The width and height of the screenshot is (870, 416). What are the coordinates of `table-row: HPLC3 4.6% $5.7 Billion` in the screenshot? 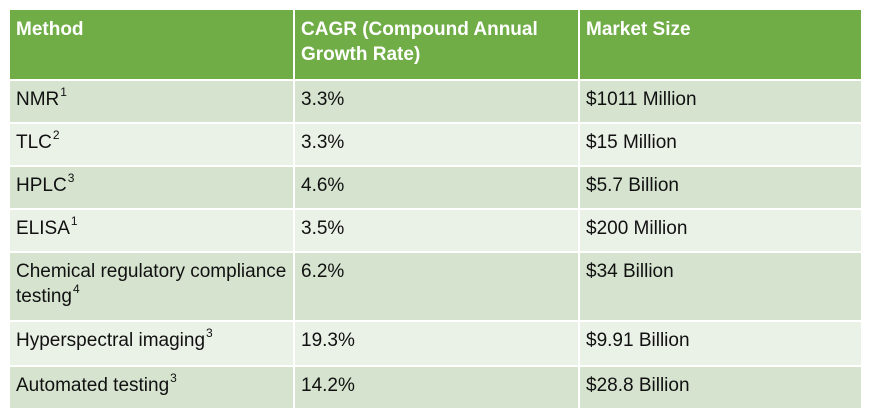 It's located at (435, 187).